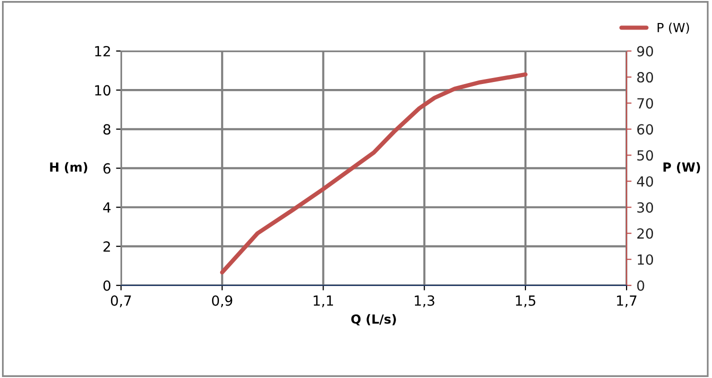 The width and height of the screenshot is (712, 378). What do you see at coordinates (106, 129) in the screenshot?
I see `y-tick-label: 8` at bounding box center [106, 129].